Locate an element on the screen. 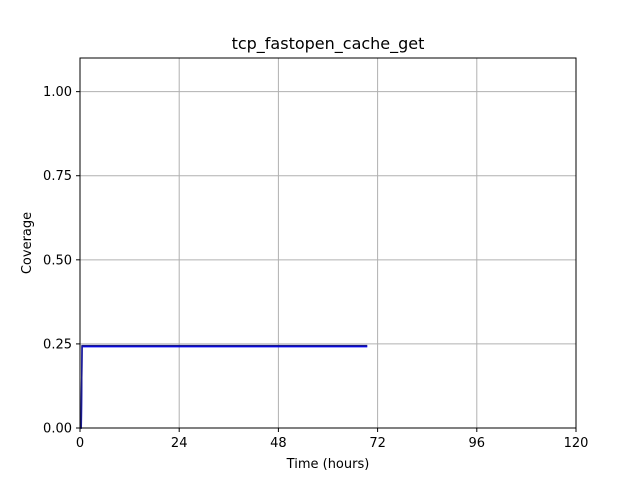  x-tick-label-5: 120 is located at coordinates (576, 443).